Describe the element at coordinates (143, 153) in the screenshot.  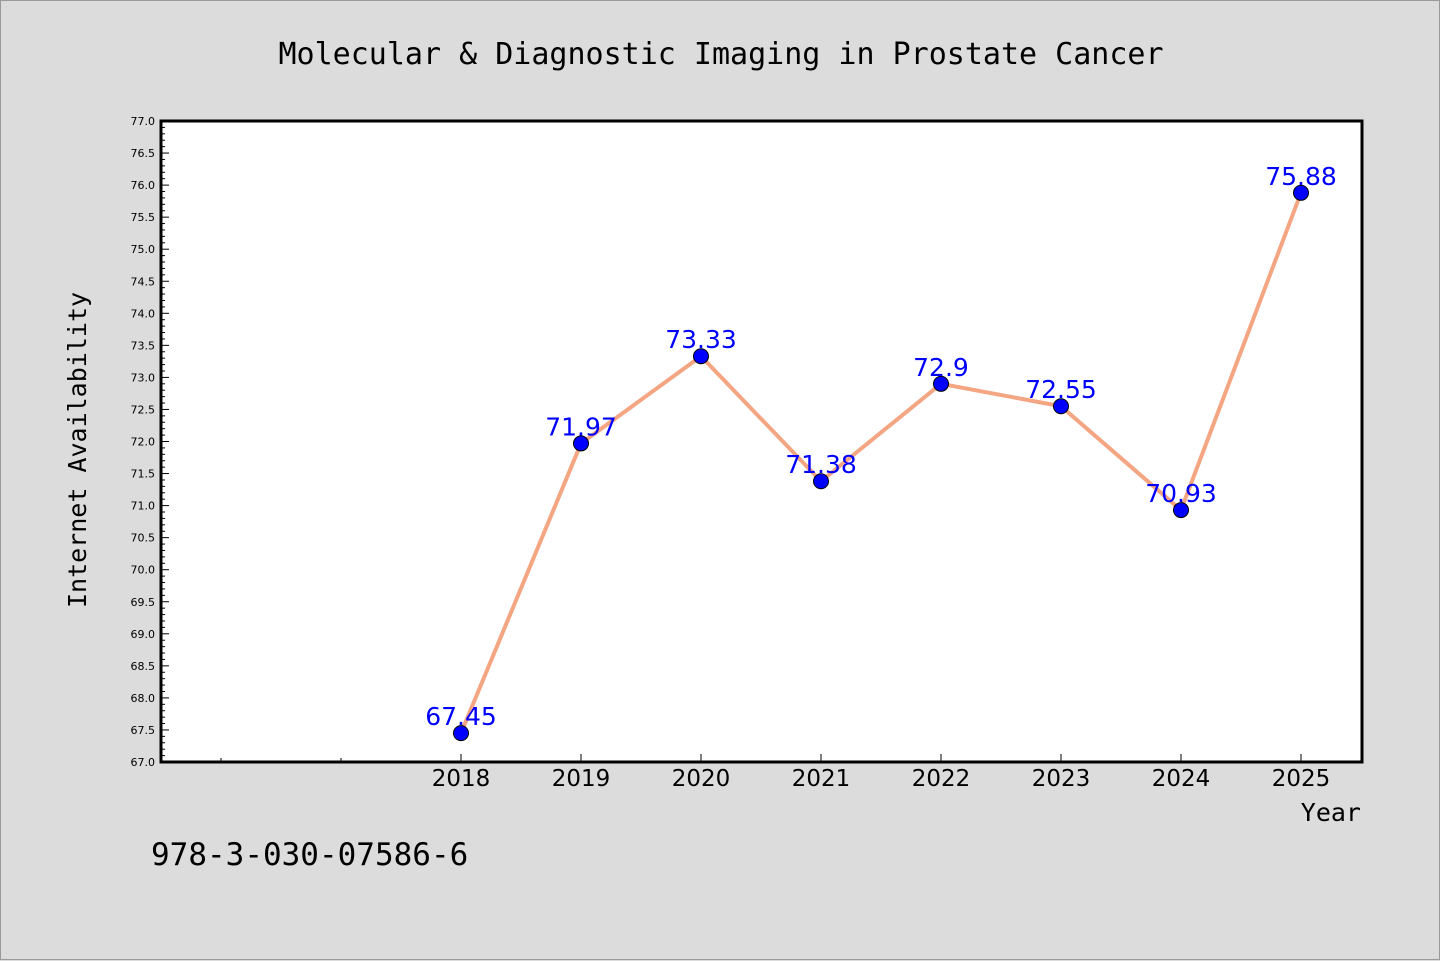
I see `y-tick-label: 76.5` at that location.